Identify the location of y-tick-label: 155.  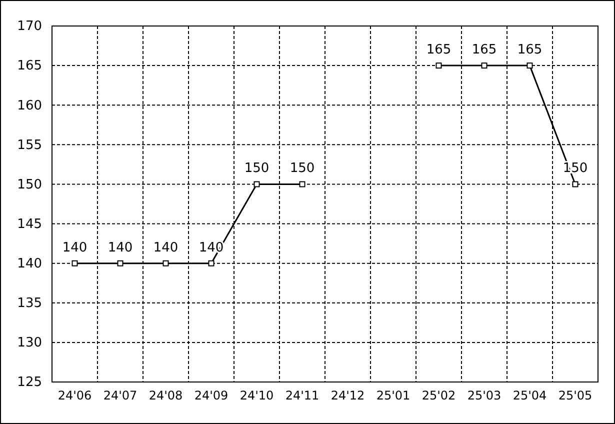
(29, 145).